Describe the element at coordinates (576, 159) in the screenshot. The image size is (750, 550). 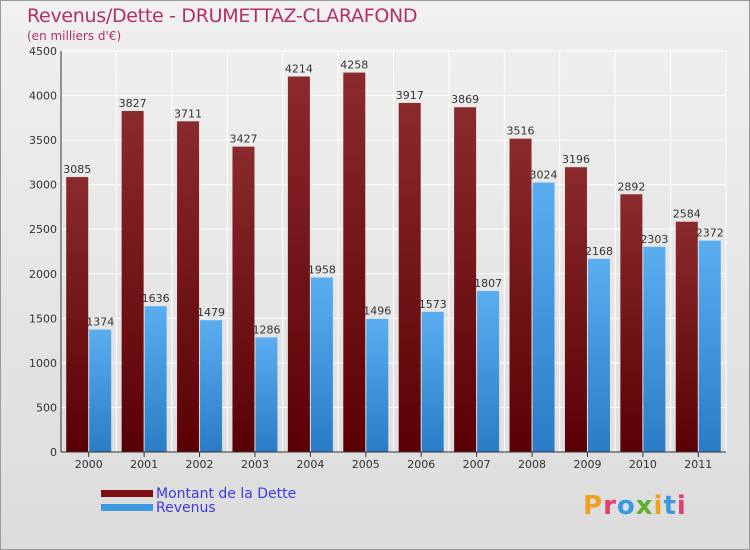
I see `data-label-dette: 3196` at that location.